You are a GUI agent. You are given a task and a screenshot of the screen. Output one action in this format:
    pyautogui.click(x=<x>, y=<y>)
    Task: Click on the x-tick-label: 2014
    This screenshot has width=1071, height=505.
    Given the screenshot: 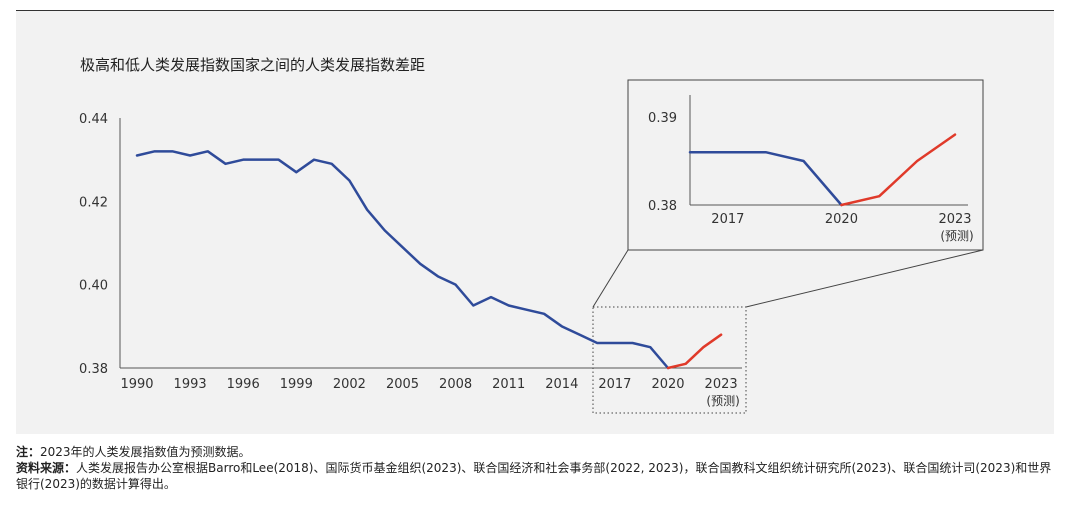 What is the action you would take?
    pyautogui.click(x=561, y=384)
    